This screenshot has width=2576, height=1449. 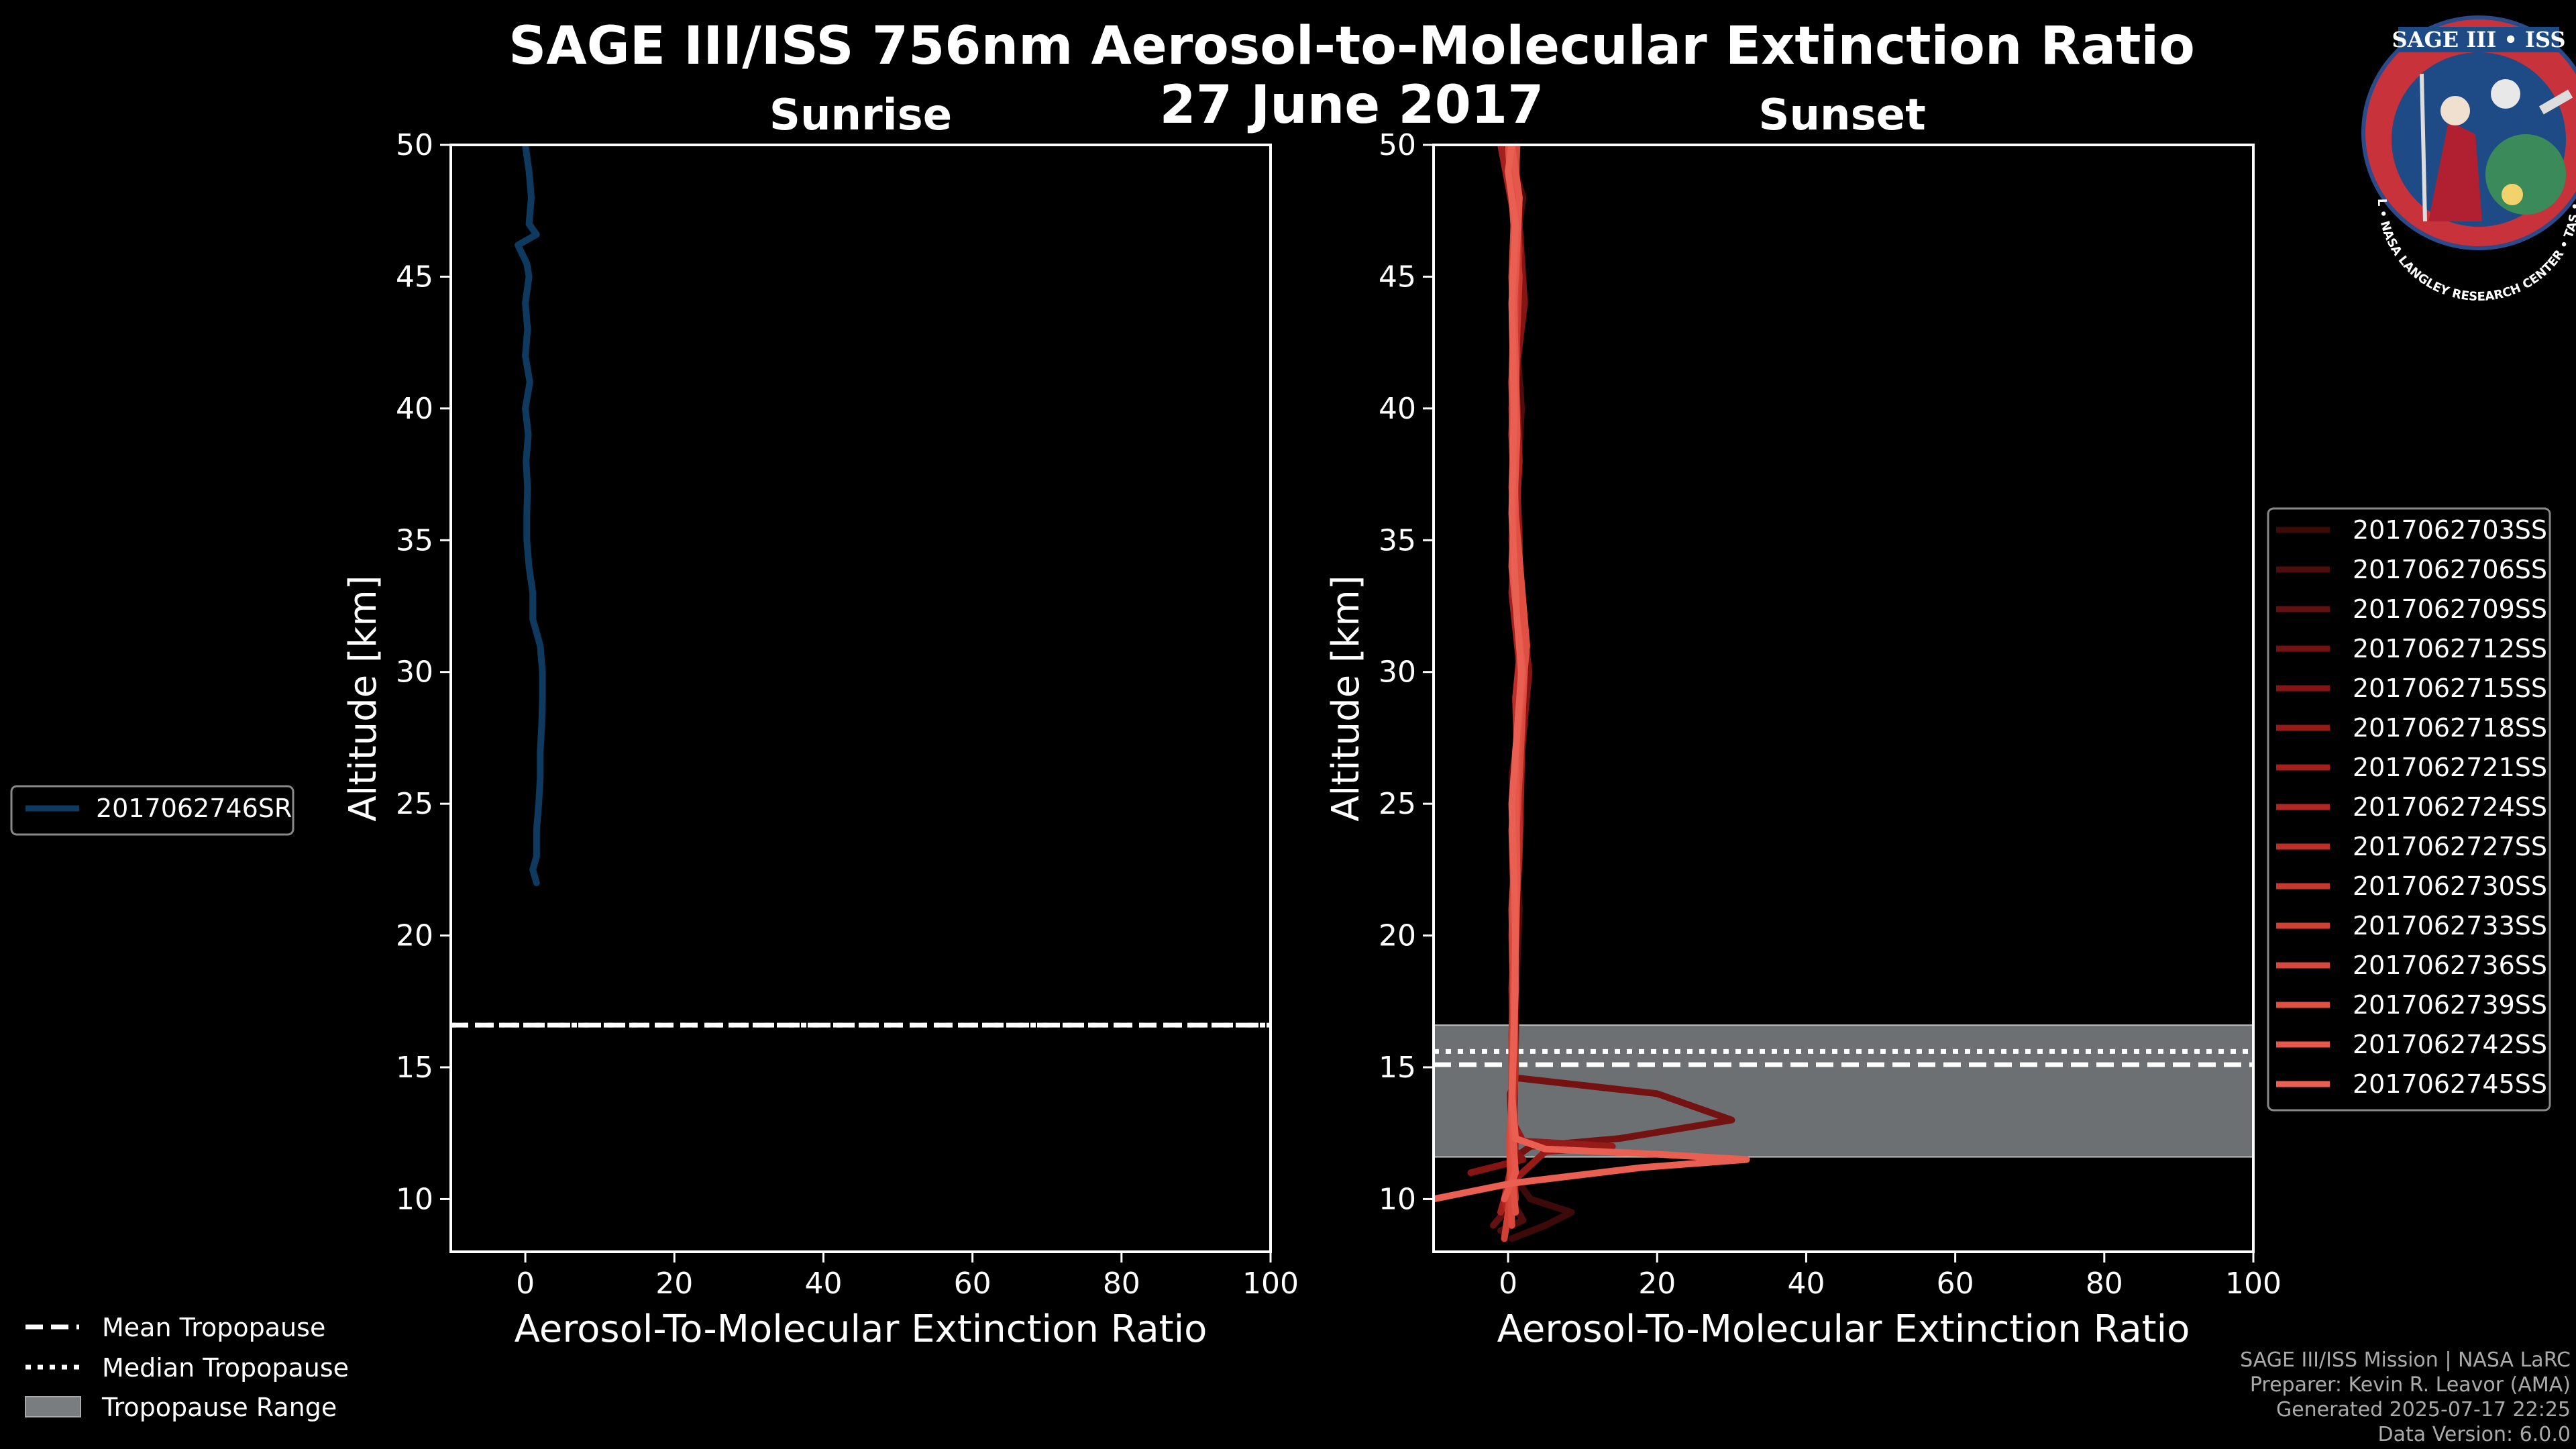 I want to click on sunrise-y-tick-label: 40, so click(x=414, y=409).